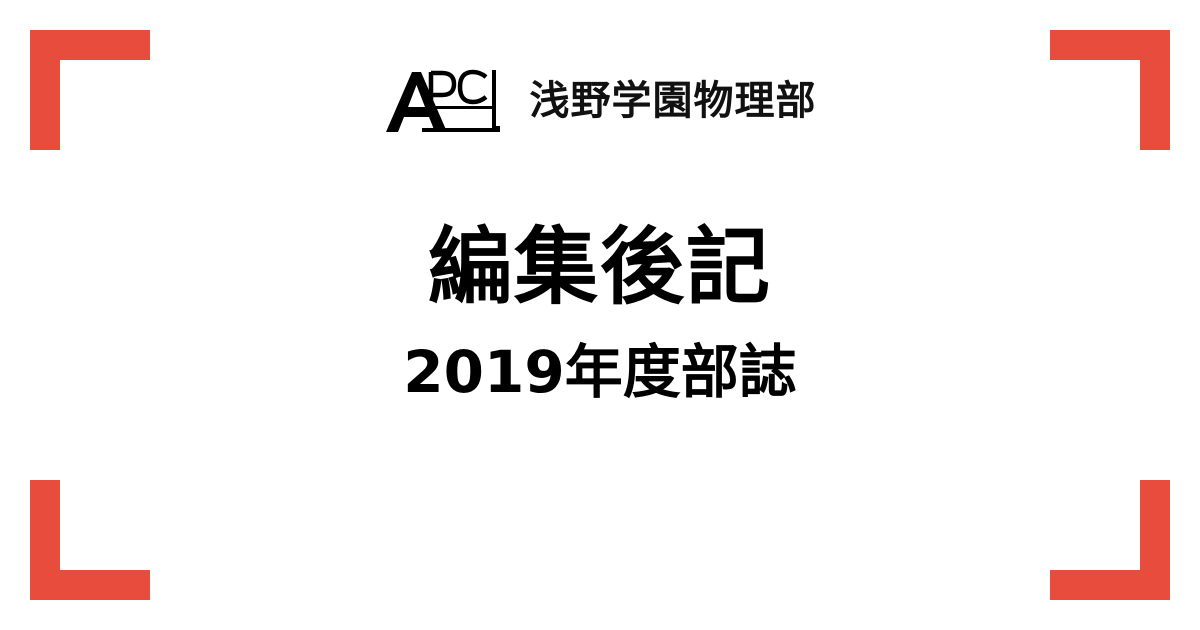 The width and height of the screenshot is (1200, 630). What do you see at coordinates (442, 100) in the screenshot?
I see `apc-logo` at bounding box center [442, 100].